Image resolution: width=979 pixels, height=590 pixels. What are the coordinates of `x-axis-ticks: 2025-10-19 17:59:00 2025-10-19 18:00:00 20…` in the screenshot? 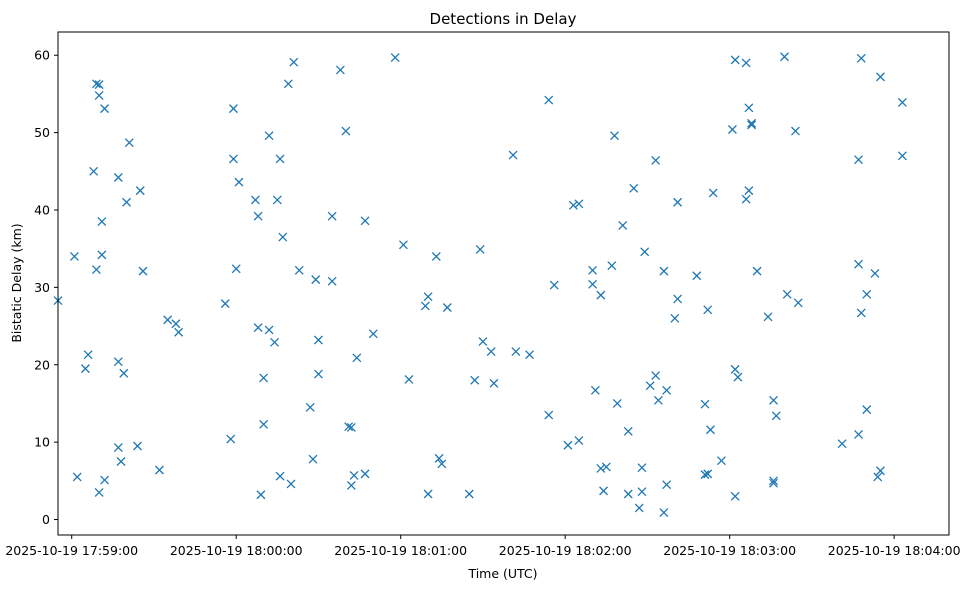 It's located at (483, 546).